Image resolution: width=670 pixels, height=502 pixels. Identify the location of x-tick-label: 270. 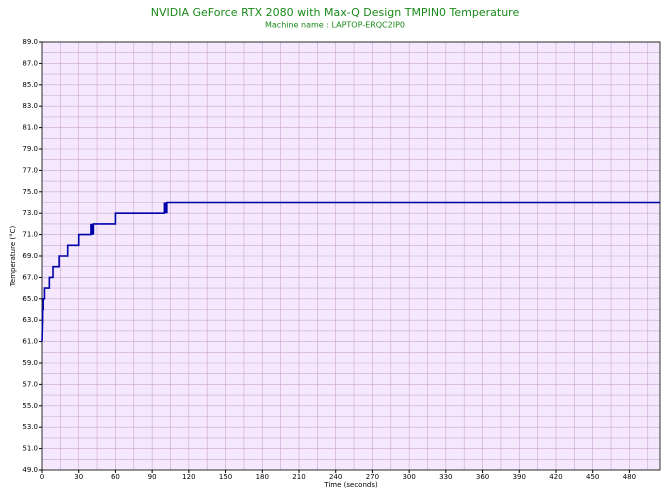
(372, 477).